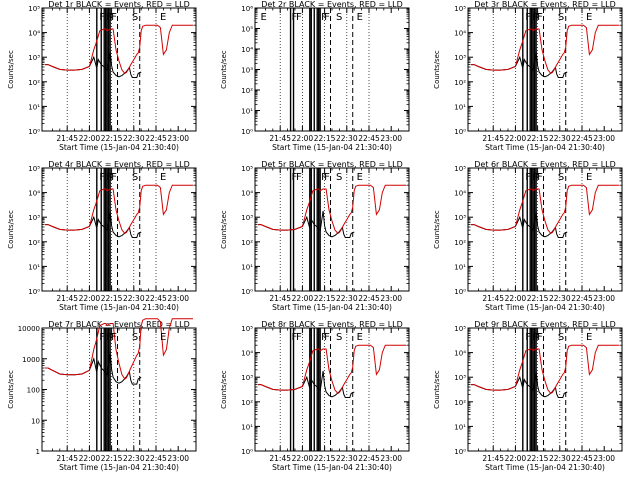  Describe the element at coordinates (247, 243) in the screenshot. I see `y-tick-label: 10²` at that location.